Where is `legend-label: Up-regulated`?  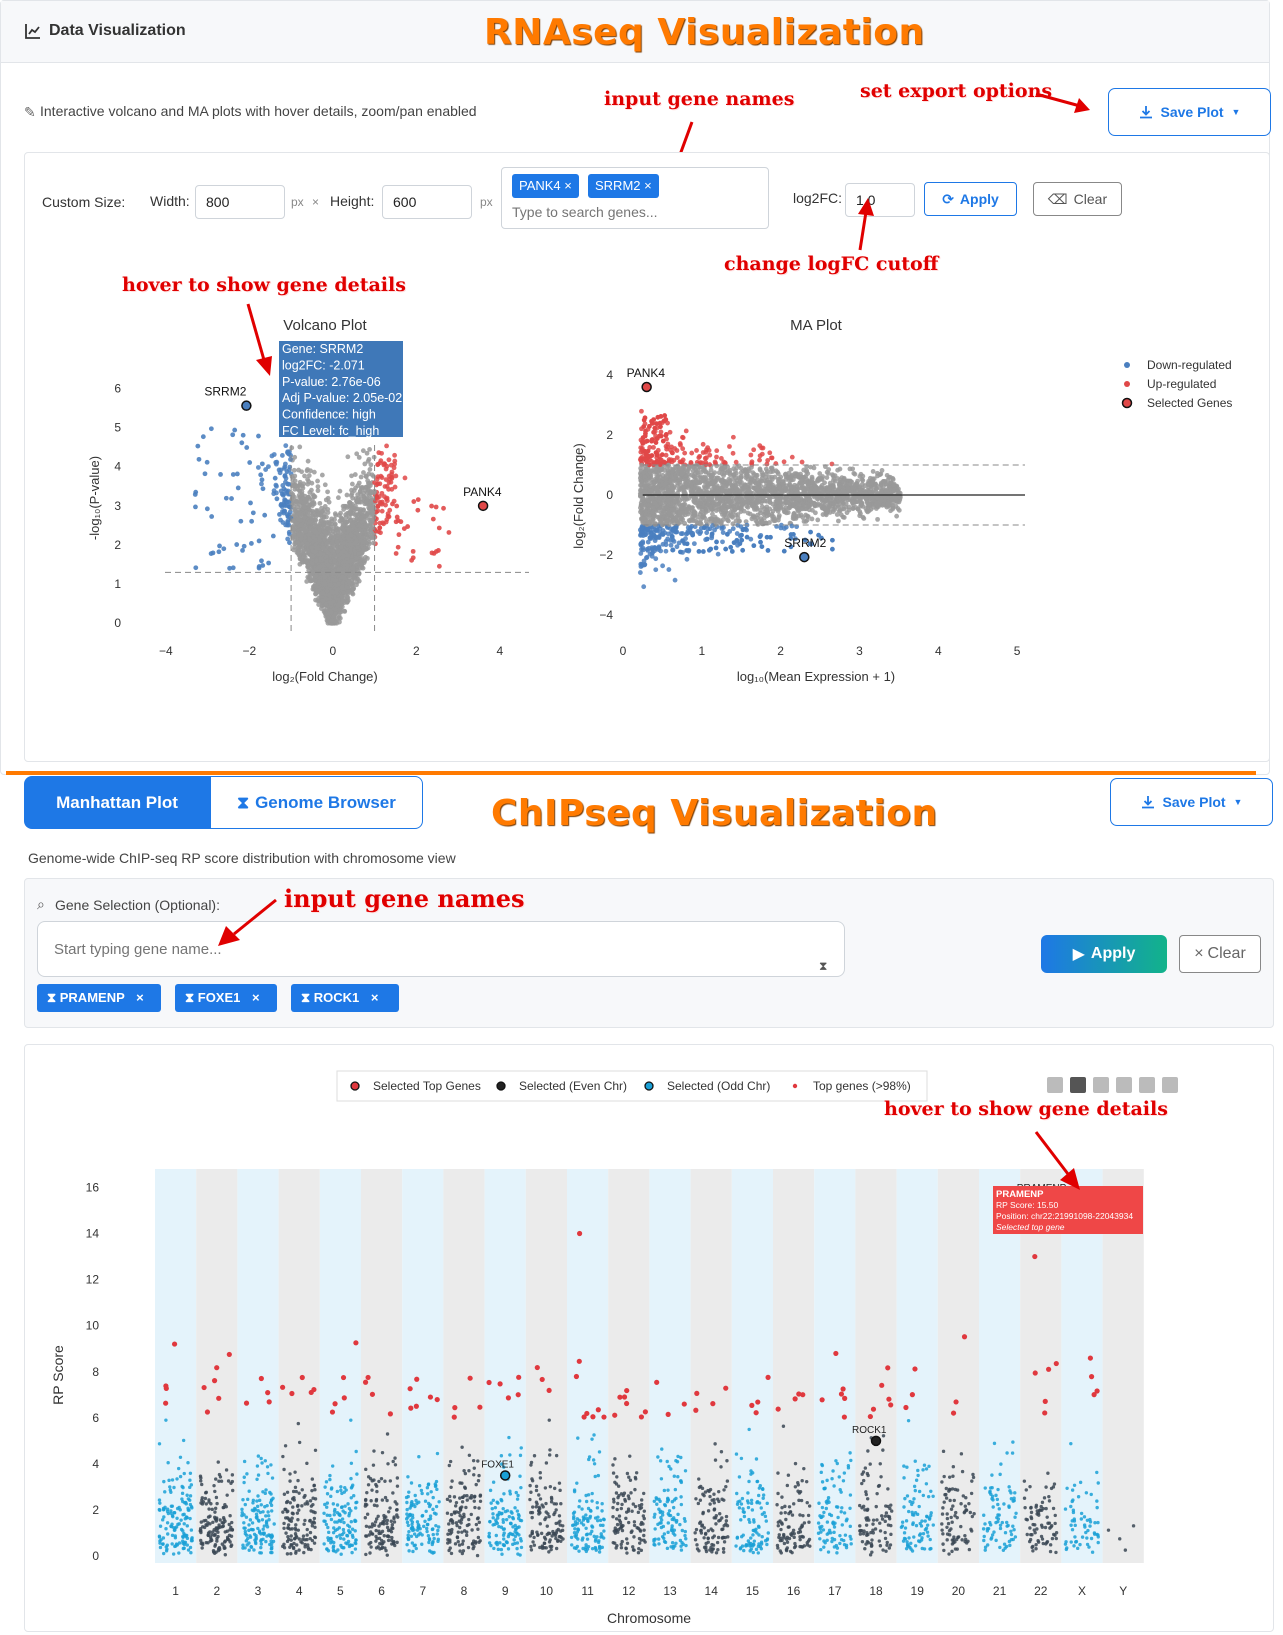
legend-label: Up-regulated is located at coordinates (1181, 384).